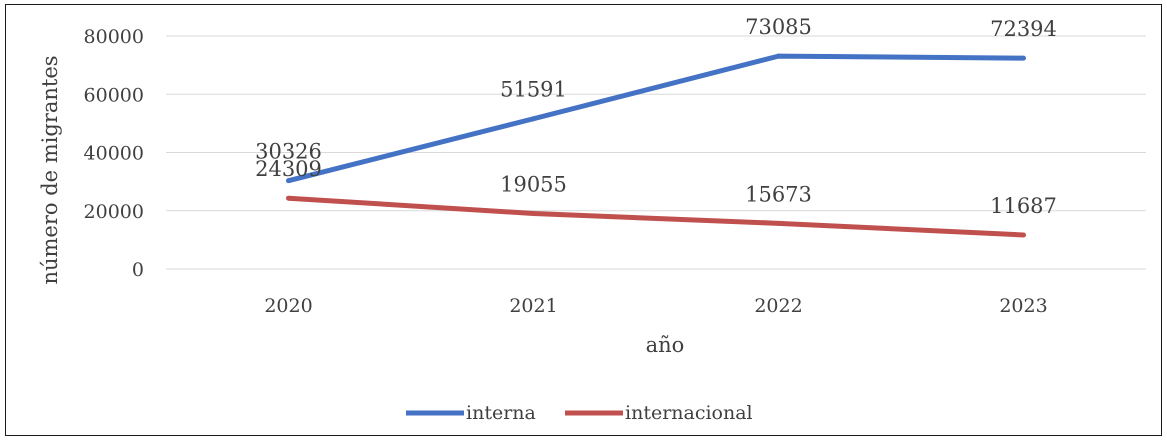  I want to click on data-label-interna-2020: 30326, so click(288, 152).